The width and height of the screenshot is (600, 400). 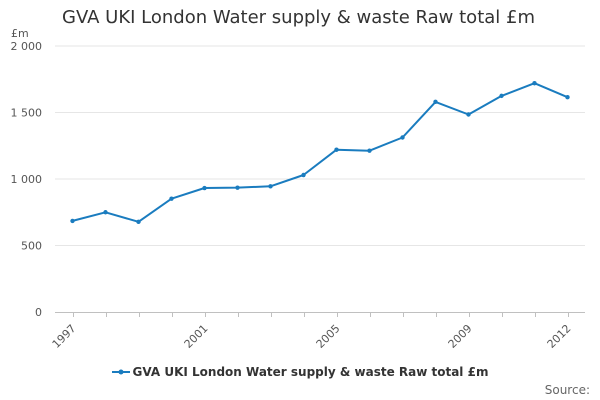 What do you see at coordinates (460, 336) in the screenshot?
I see `x-tick-label: 2009` at bounding box center [460, 336].